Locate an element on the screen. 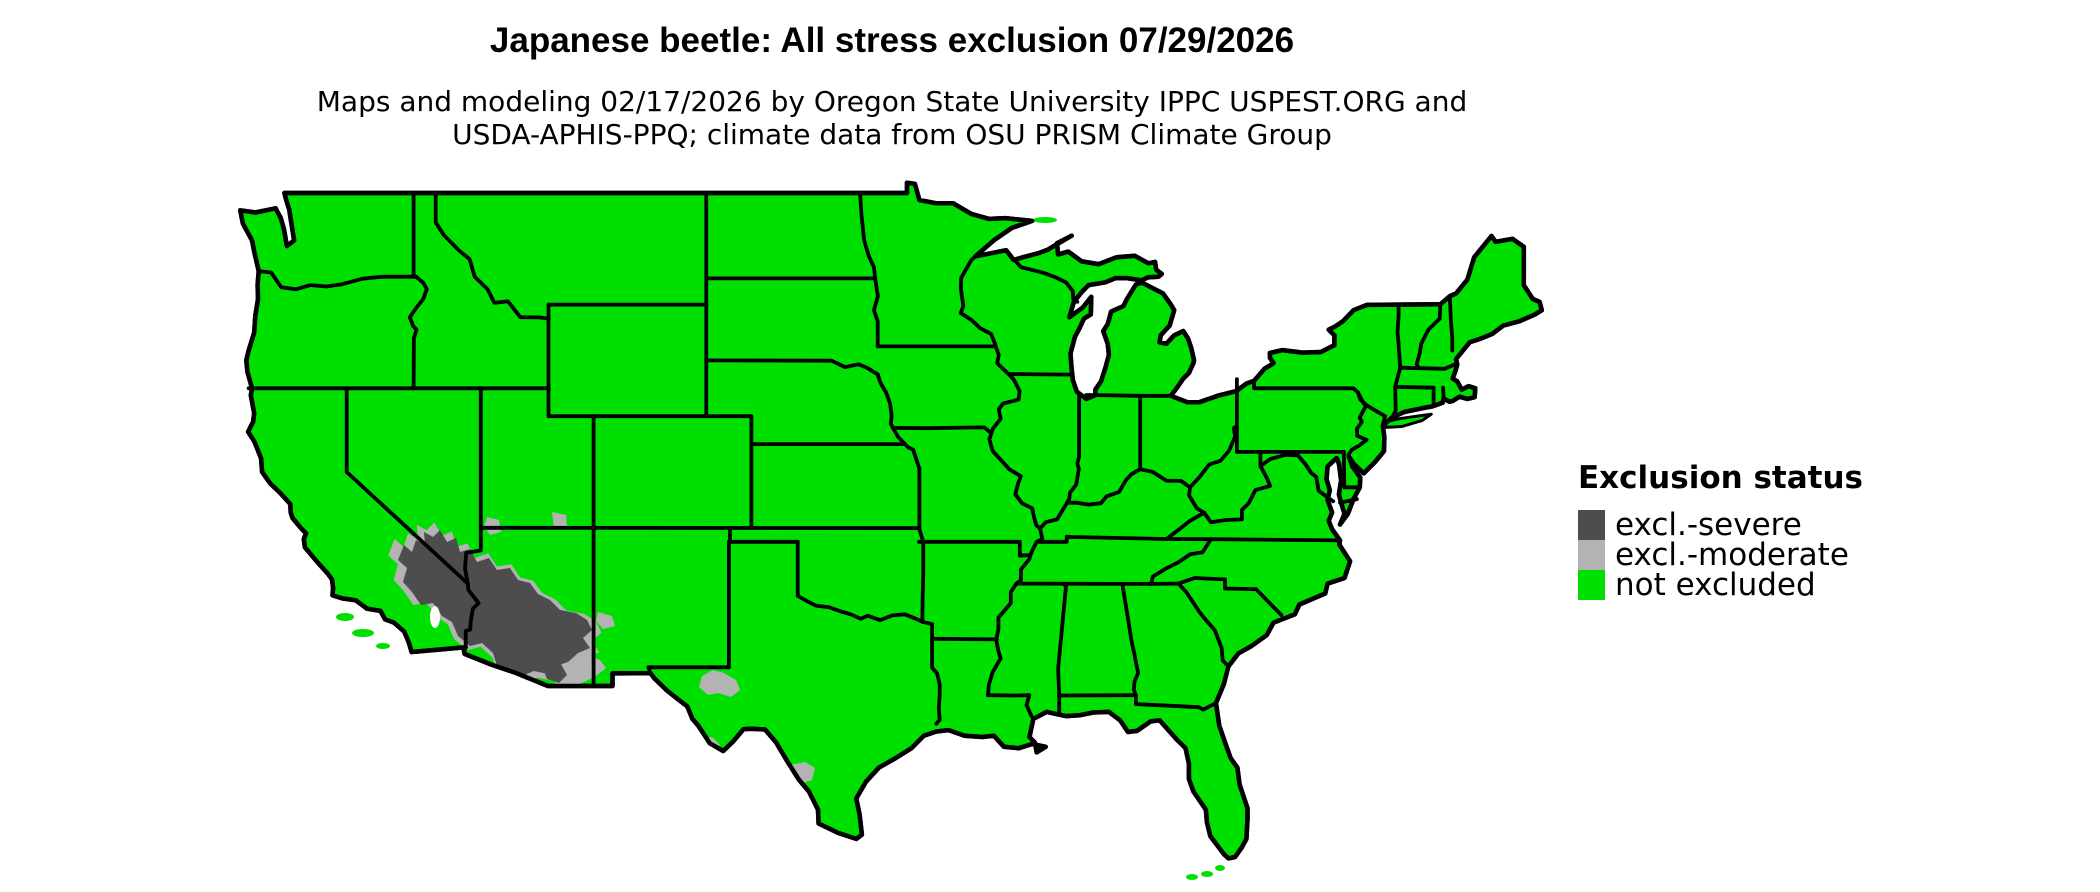  legend-label-moderate: excl.-moderate is located at coordinates (1732, 555).